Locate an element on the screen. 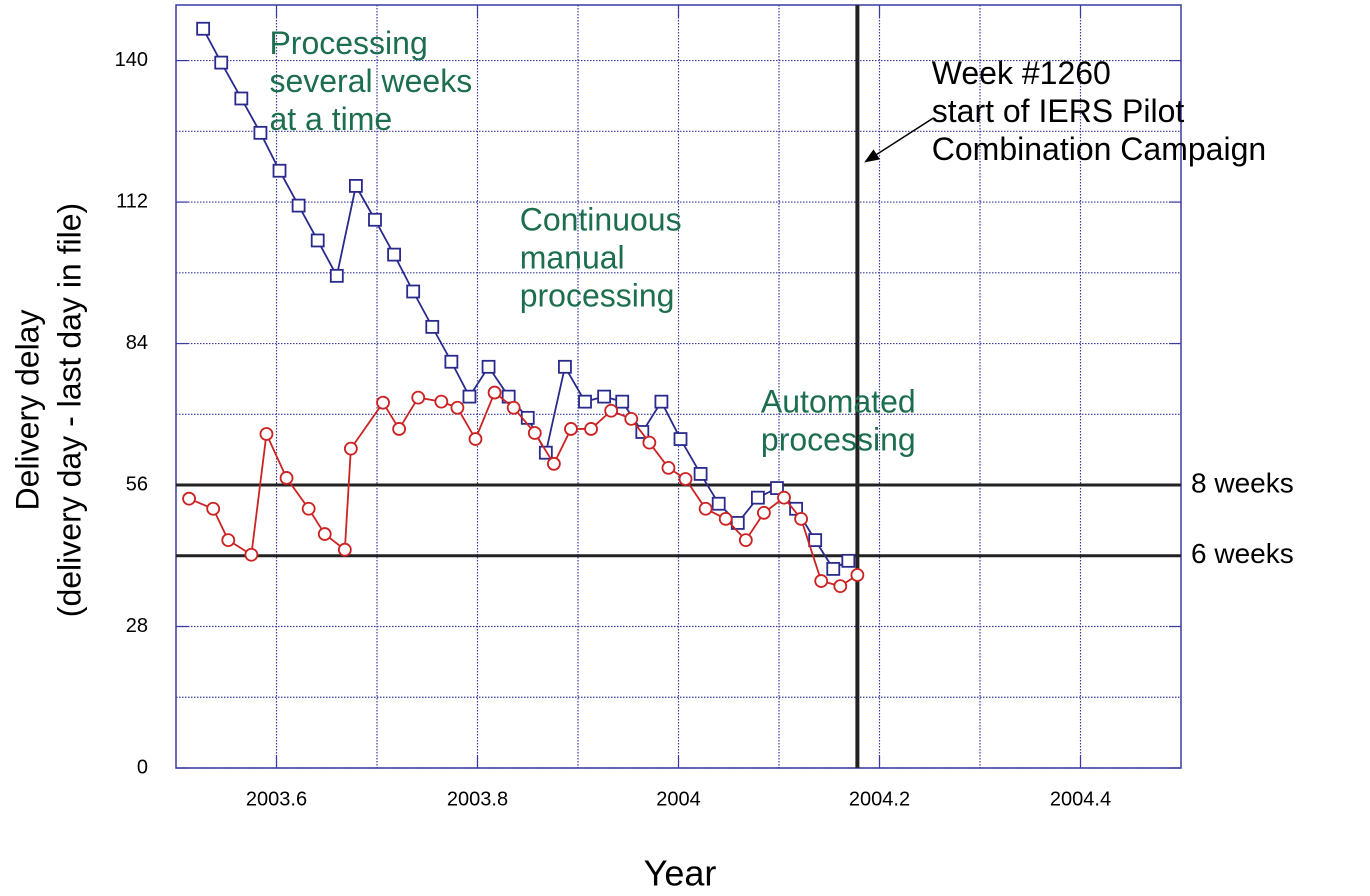 Image resolution: width=1370 pixels, height=896 pixels. annotation: Continuous is located at coordinates (601, 220).